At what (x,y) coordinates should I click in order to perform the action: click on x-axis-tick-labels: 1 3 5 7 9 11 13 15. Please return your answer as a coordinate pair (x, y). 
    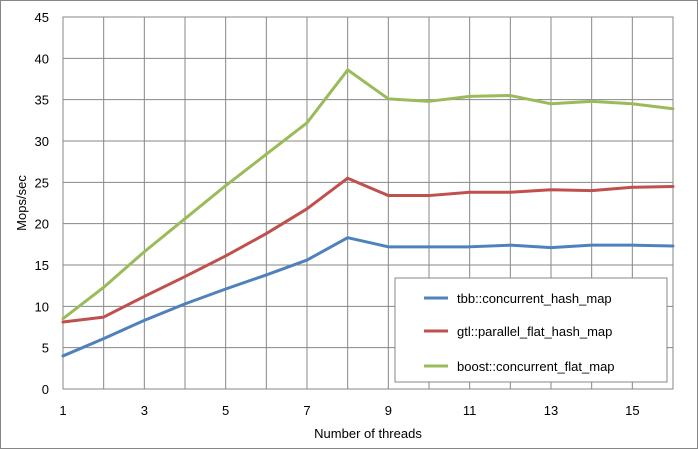
    Looking at the image, I should click on (349, 410).